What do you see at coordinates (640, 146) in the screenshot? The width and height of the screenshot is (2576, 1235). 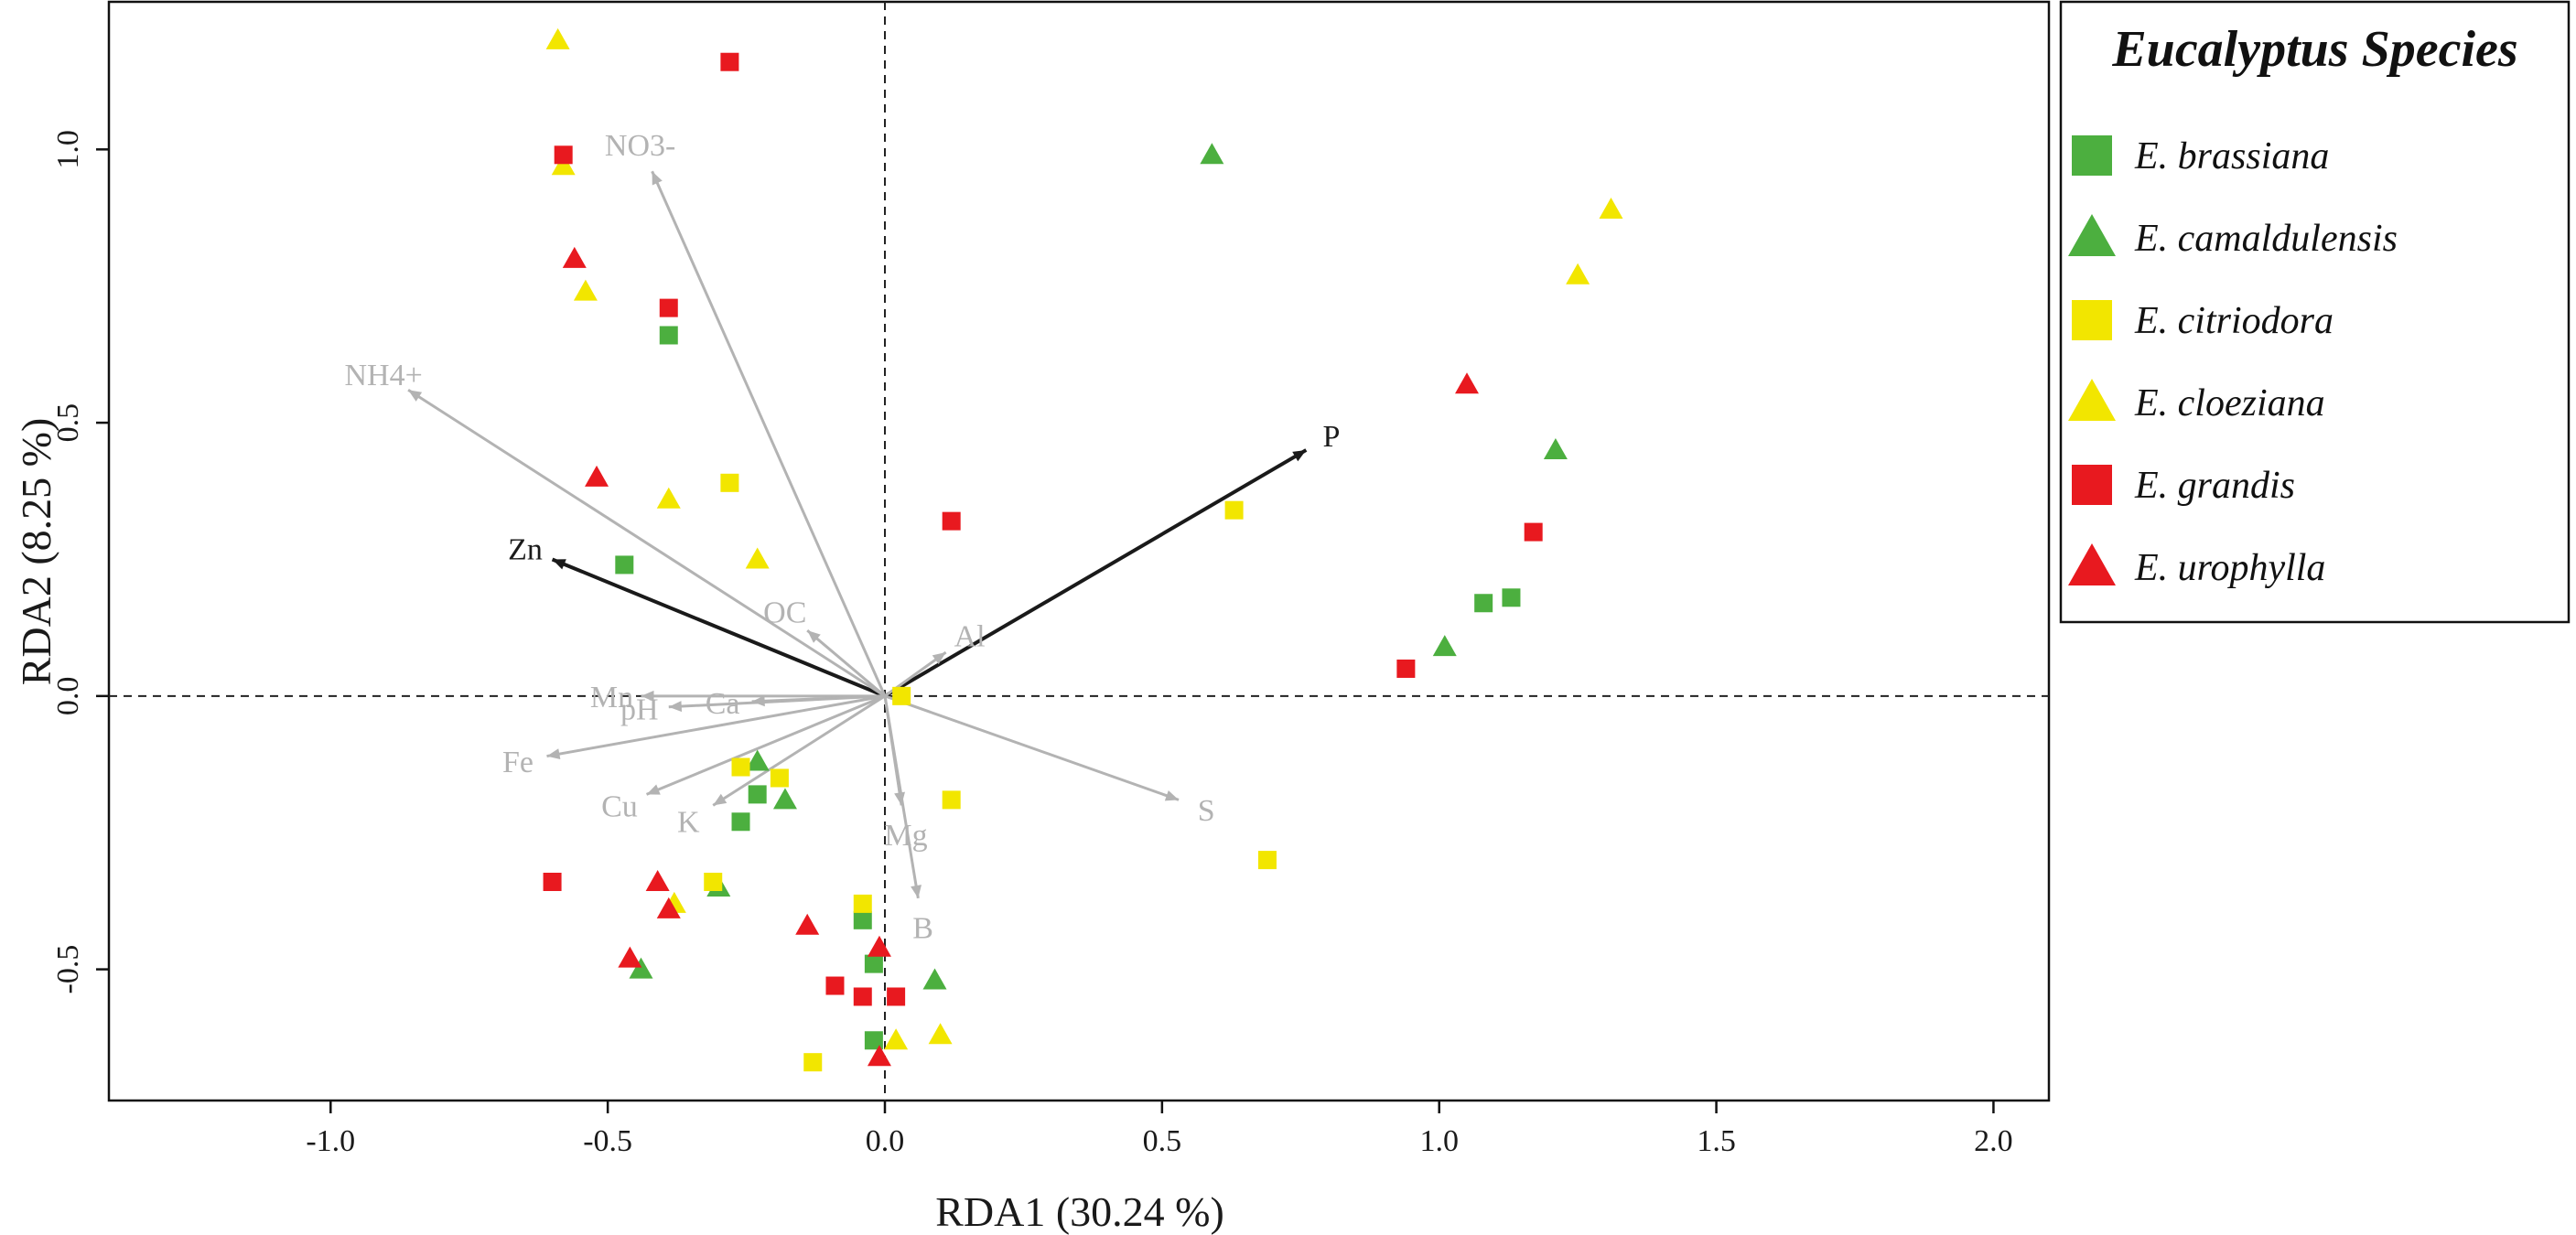 I see `vector-label: NO3-` at bounding box center [640, 146].